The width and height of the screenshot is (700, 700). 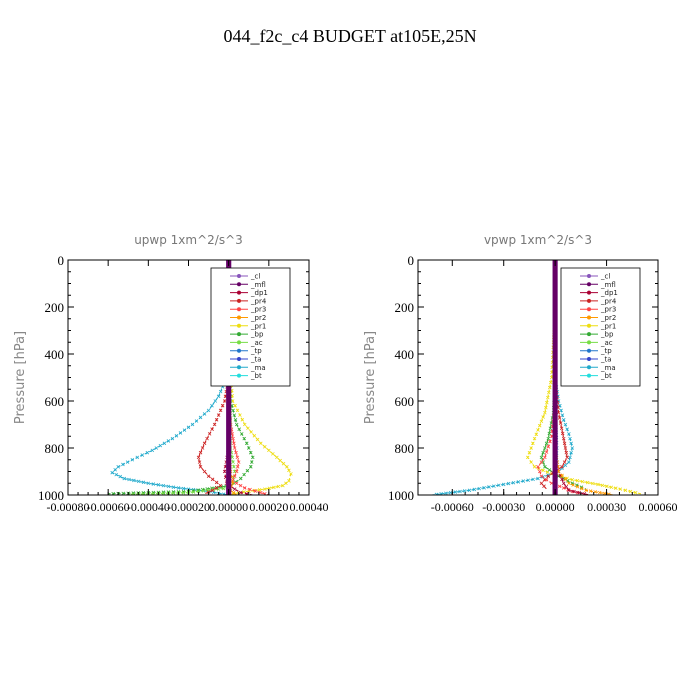 What do you see at coordinates (608, 318) in the screenshot?
I see `legend-label: _pr2` at bounding box center [608, 318].